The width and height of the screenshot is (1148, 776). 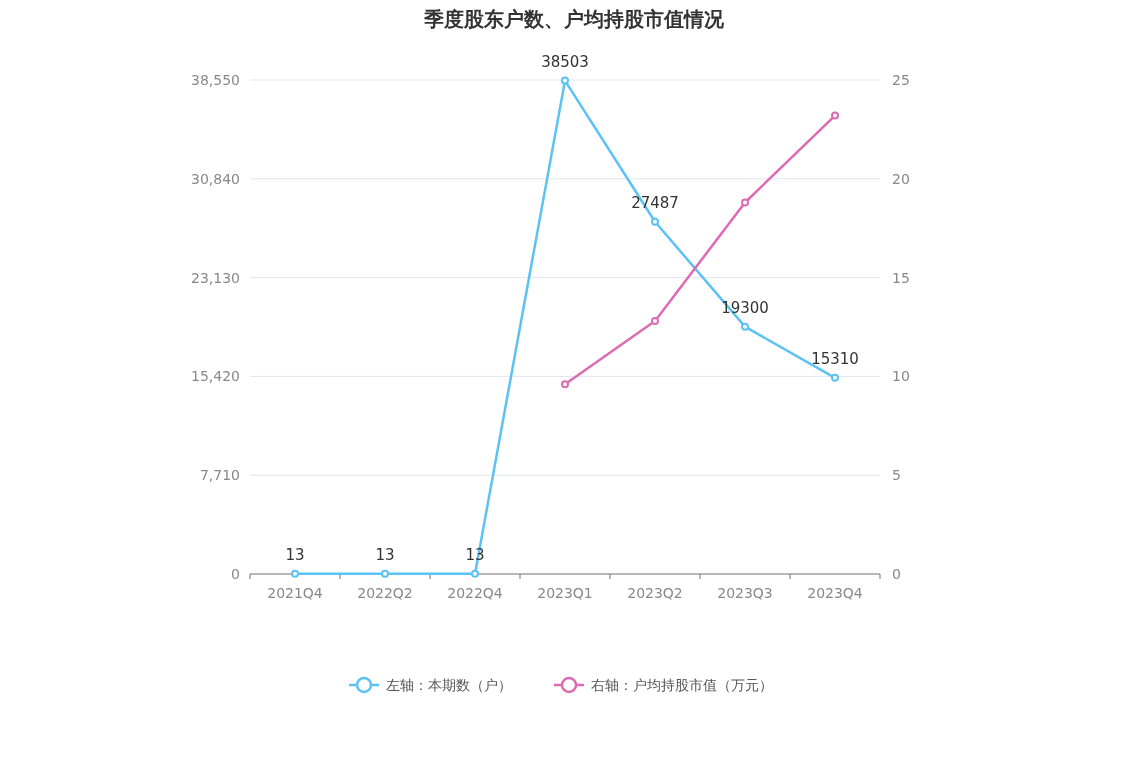 I want to click on y-tick-label: 7,710, so click(x=219, y=475).